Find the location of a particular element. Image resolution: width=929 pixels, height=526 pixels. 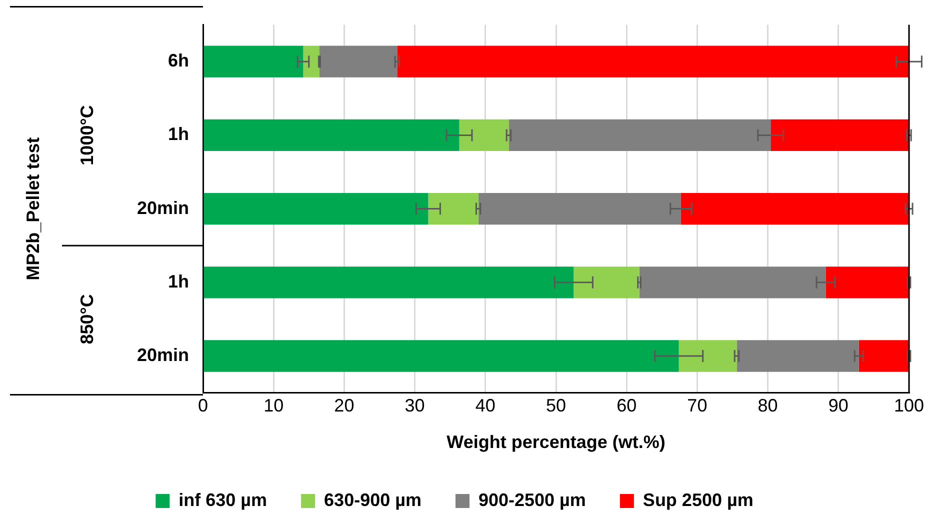

x-tick-label: 40 is located at coordinates (485, 406).